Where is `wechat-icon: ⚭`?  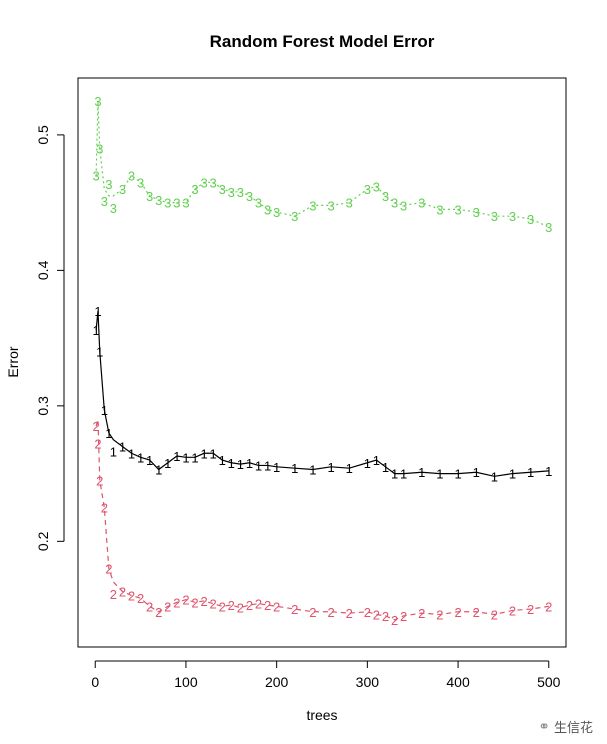
wechat-icon: ⚭ is located at coordinates (544, 726).